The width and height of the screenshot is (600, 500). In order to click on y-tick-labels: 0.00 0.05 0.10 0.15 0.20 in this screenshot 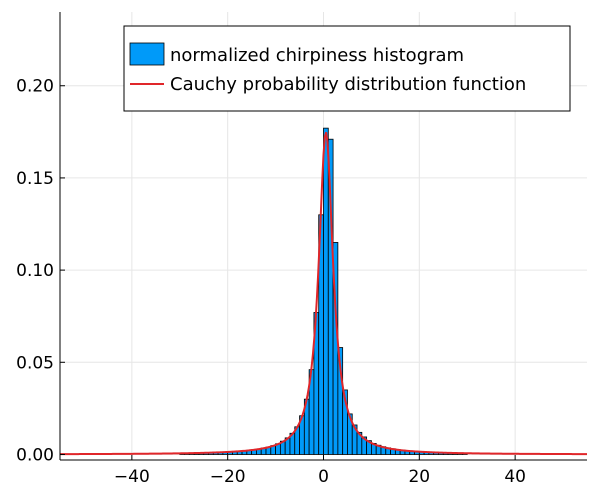, I will do `click(35, 271)`.